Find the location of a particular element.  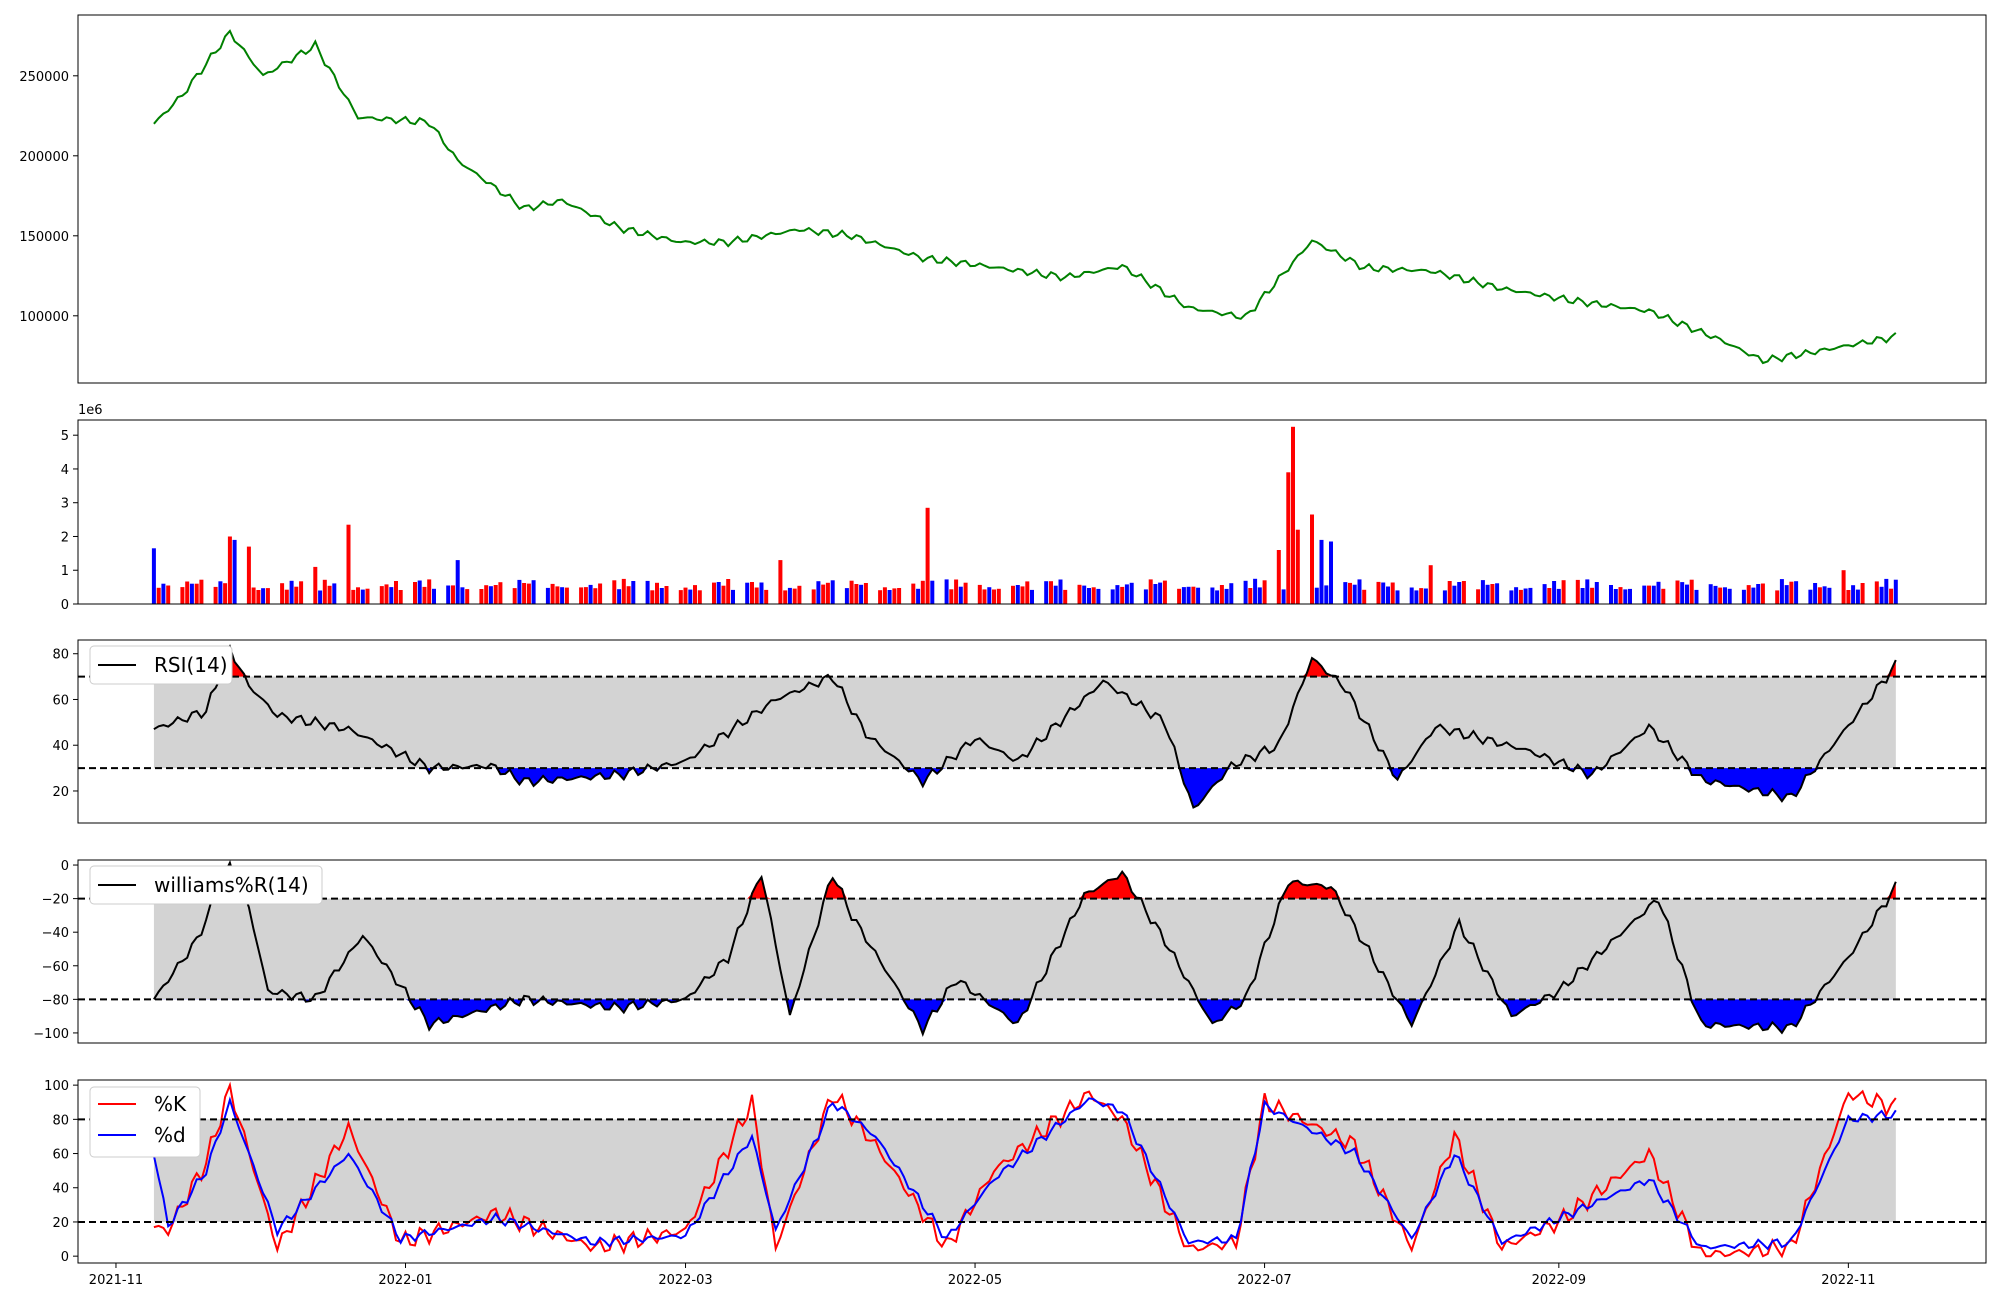

x-tick-label: 2022-11 is located at coordinates (1848, 1280).